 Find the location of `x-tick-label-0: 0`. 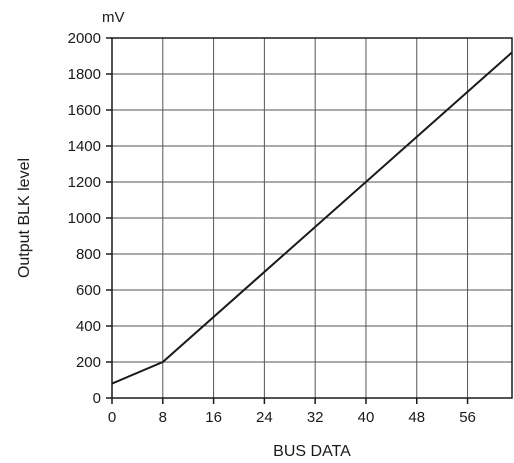

x-tick-label-0: 0 is located at coordinates (112, 417).